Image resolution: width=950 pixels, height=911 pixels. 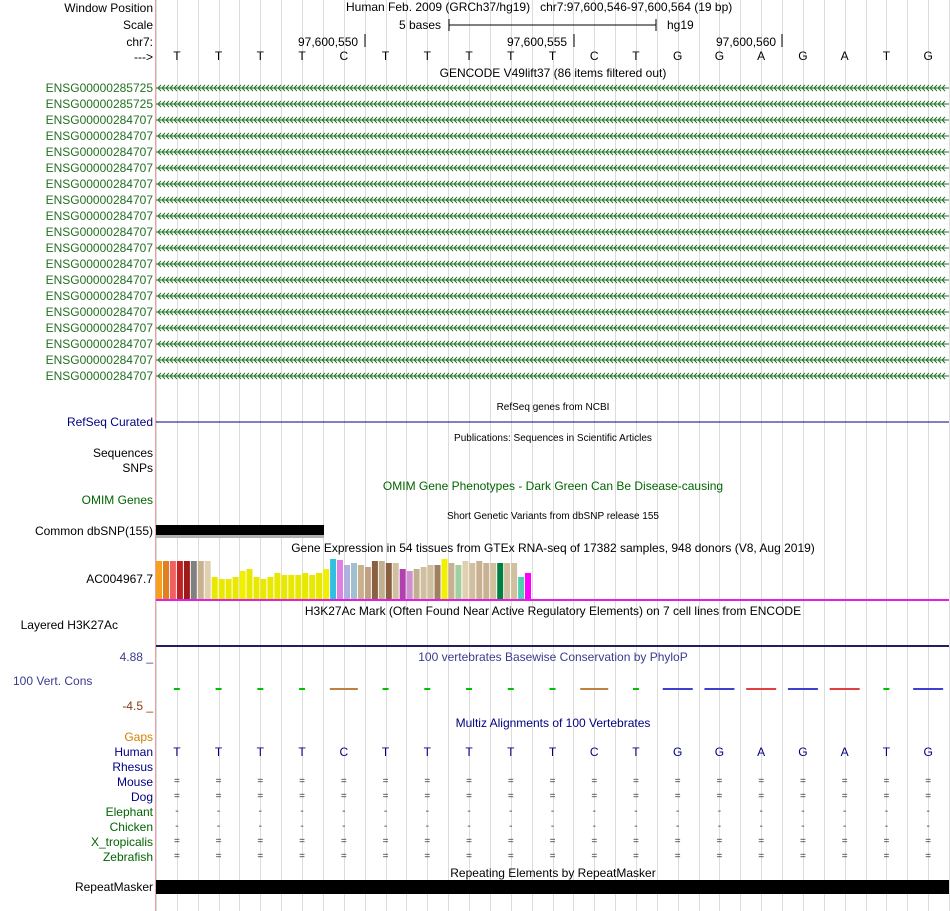 I want to click on publications-sequences-label: Sequences, so click(x=122, y=453).